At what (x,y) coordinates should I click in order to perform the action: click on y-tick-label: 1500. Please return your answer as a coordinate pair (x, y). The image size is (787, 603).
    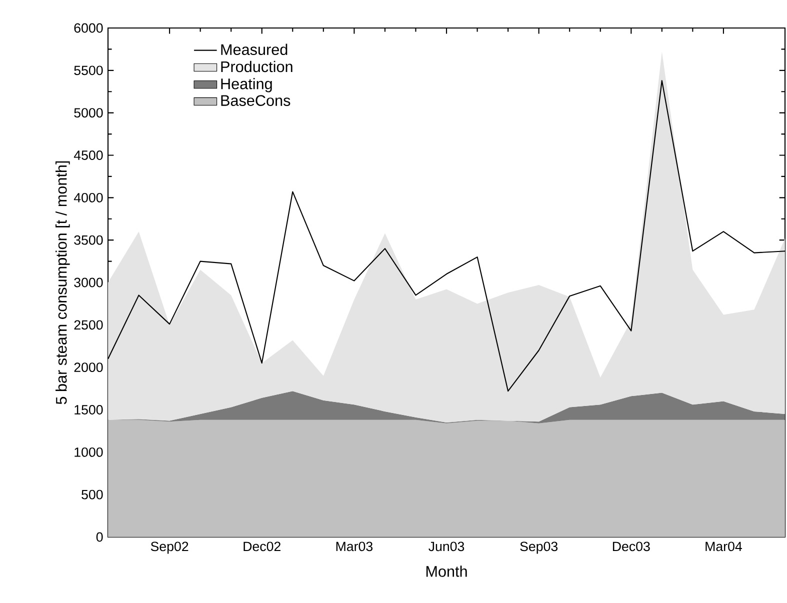
    Looking at the image, I should click on (88, 409).